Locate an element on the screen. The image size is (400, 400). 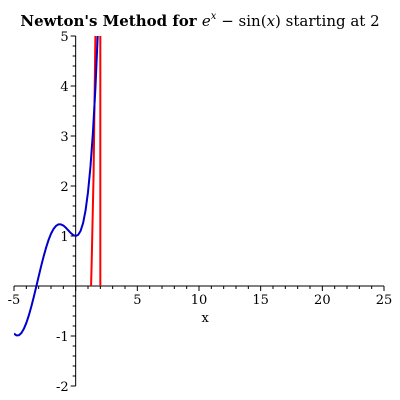
title-math-x: x is located at coordinates (271, 21).